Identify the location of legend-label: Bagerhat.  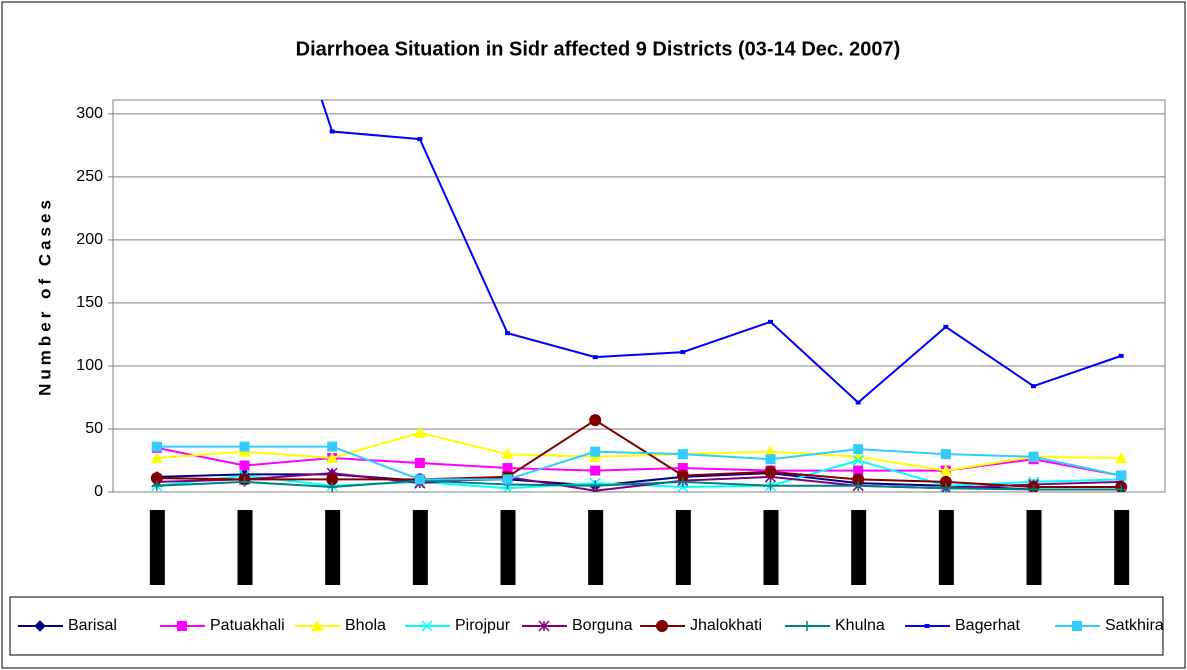
(987, 625).